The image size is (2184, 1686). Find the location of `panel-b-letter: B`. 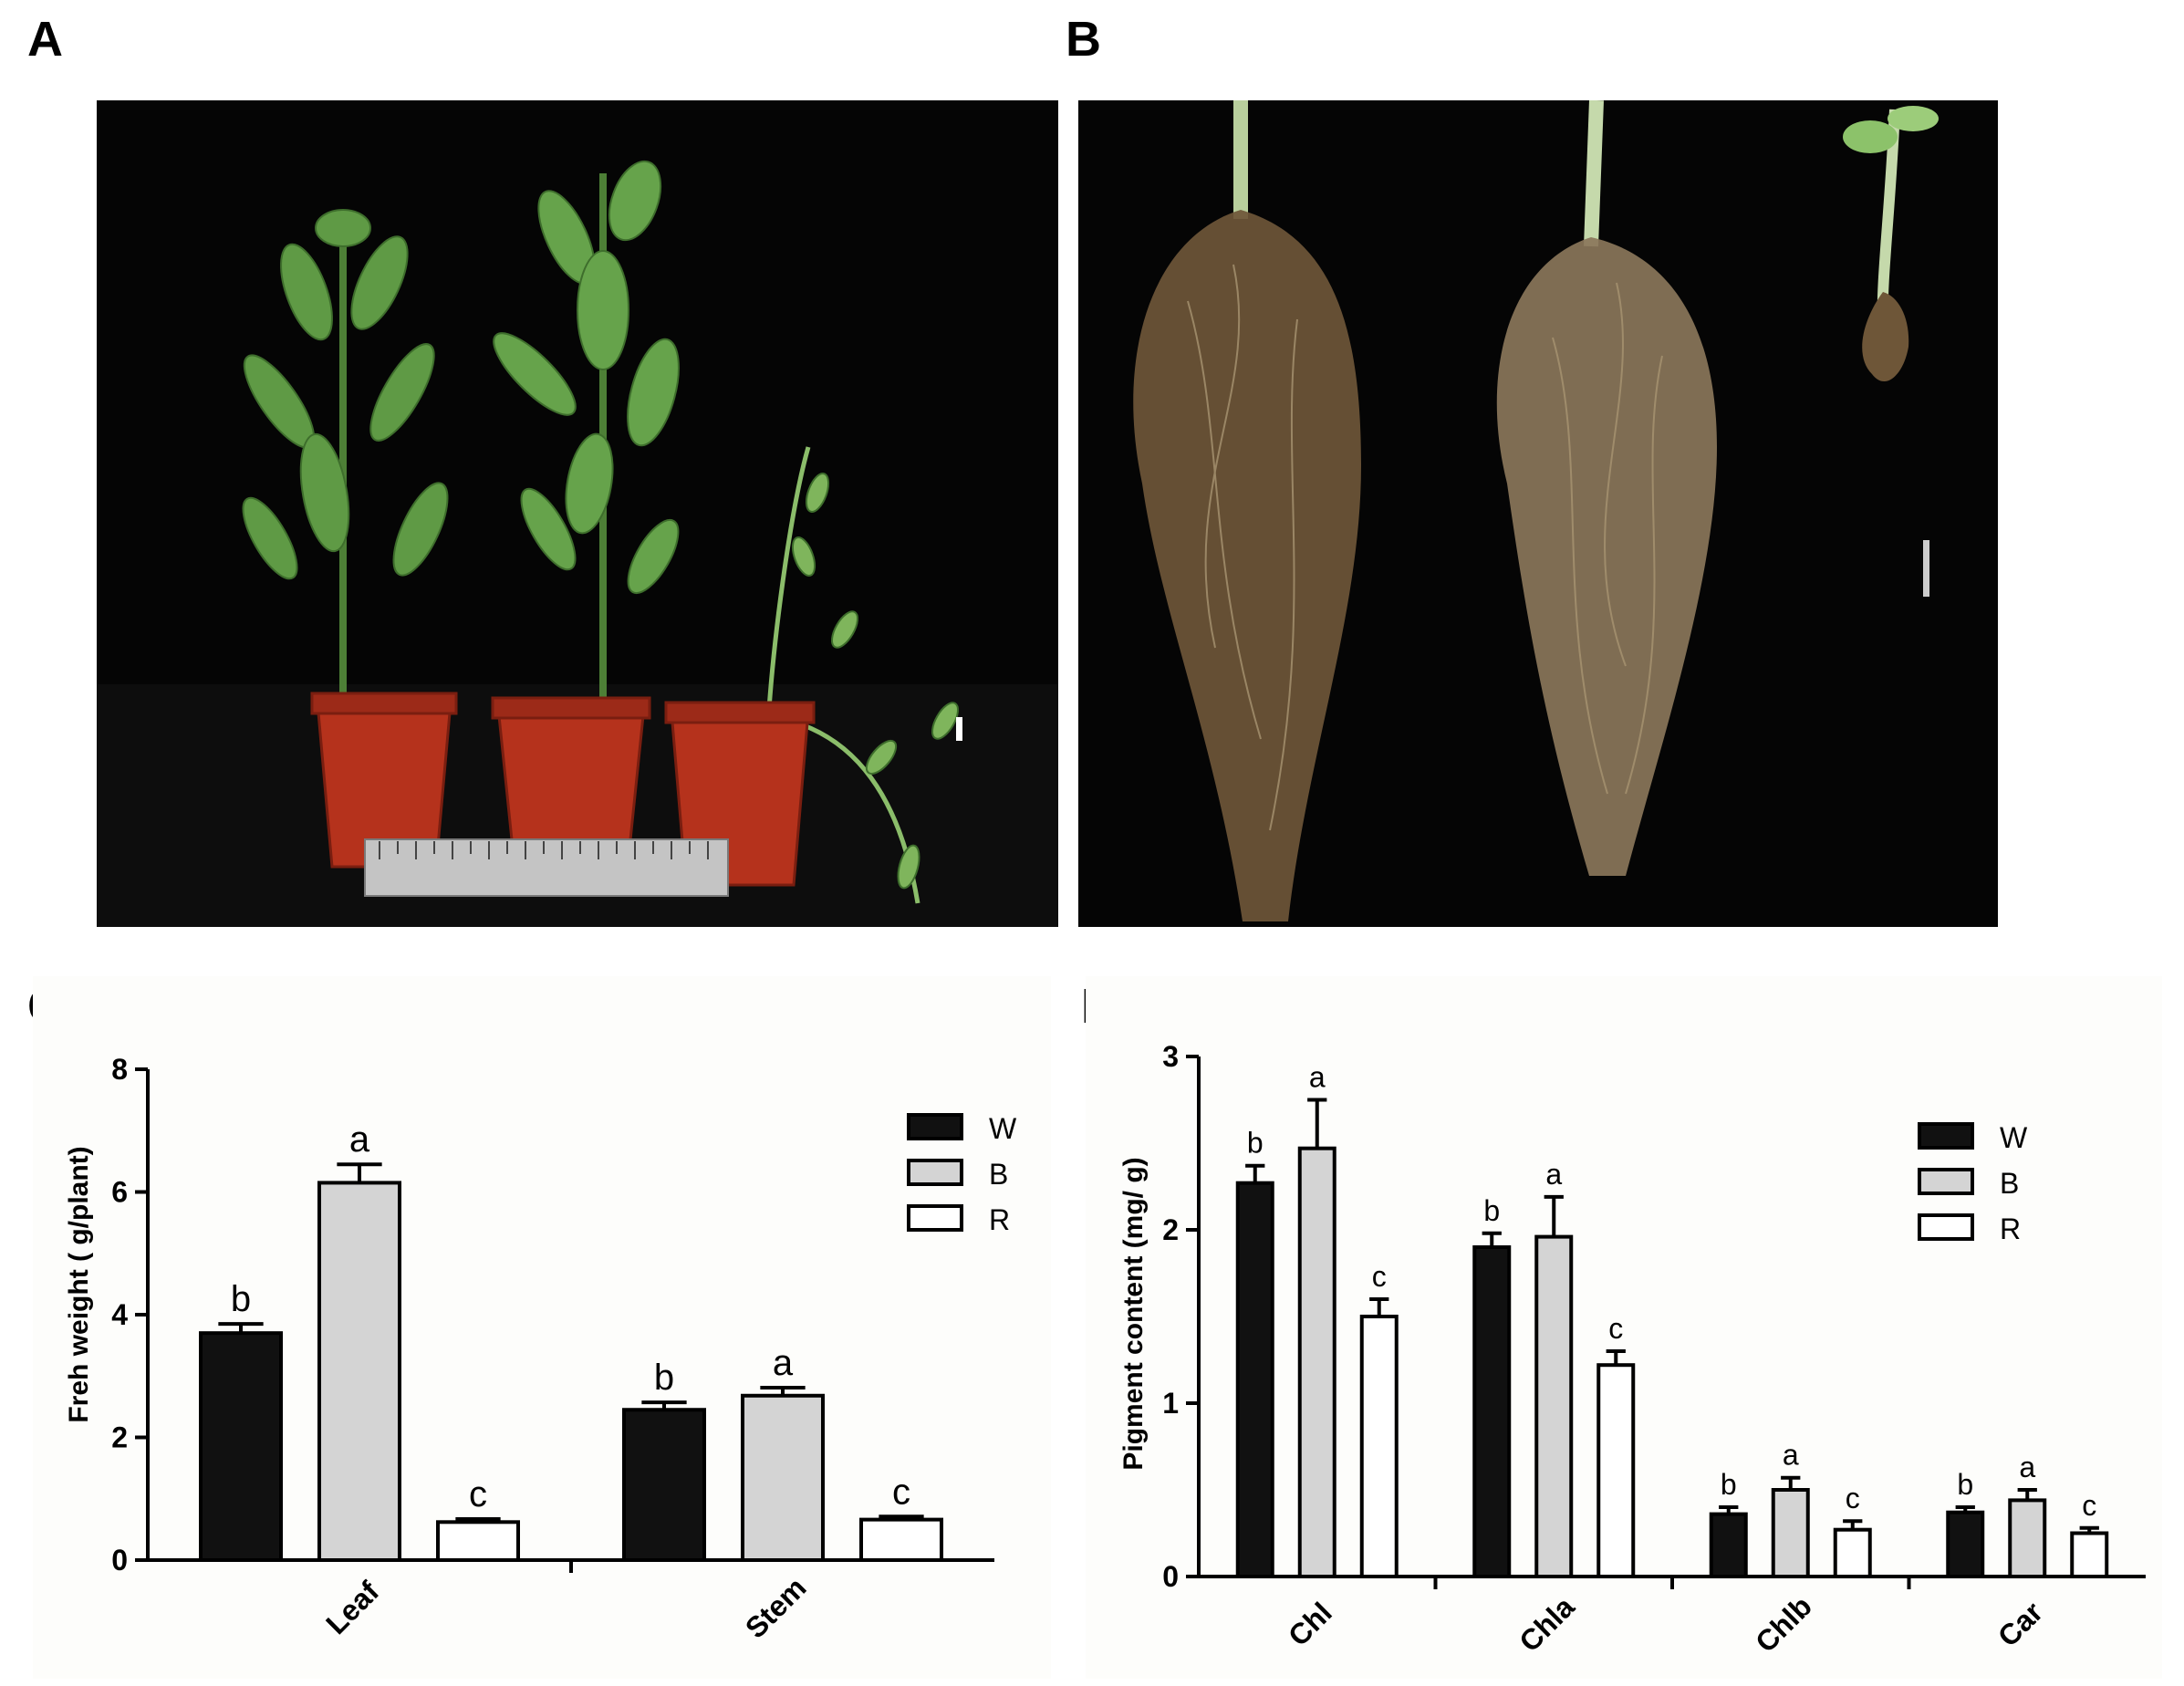

panel-b-letter: B is located at coordinates (1083, 39).